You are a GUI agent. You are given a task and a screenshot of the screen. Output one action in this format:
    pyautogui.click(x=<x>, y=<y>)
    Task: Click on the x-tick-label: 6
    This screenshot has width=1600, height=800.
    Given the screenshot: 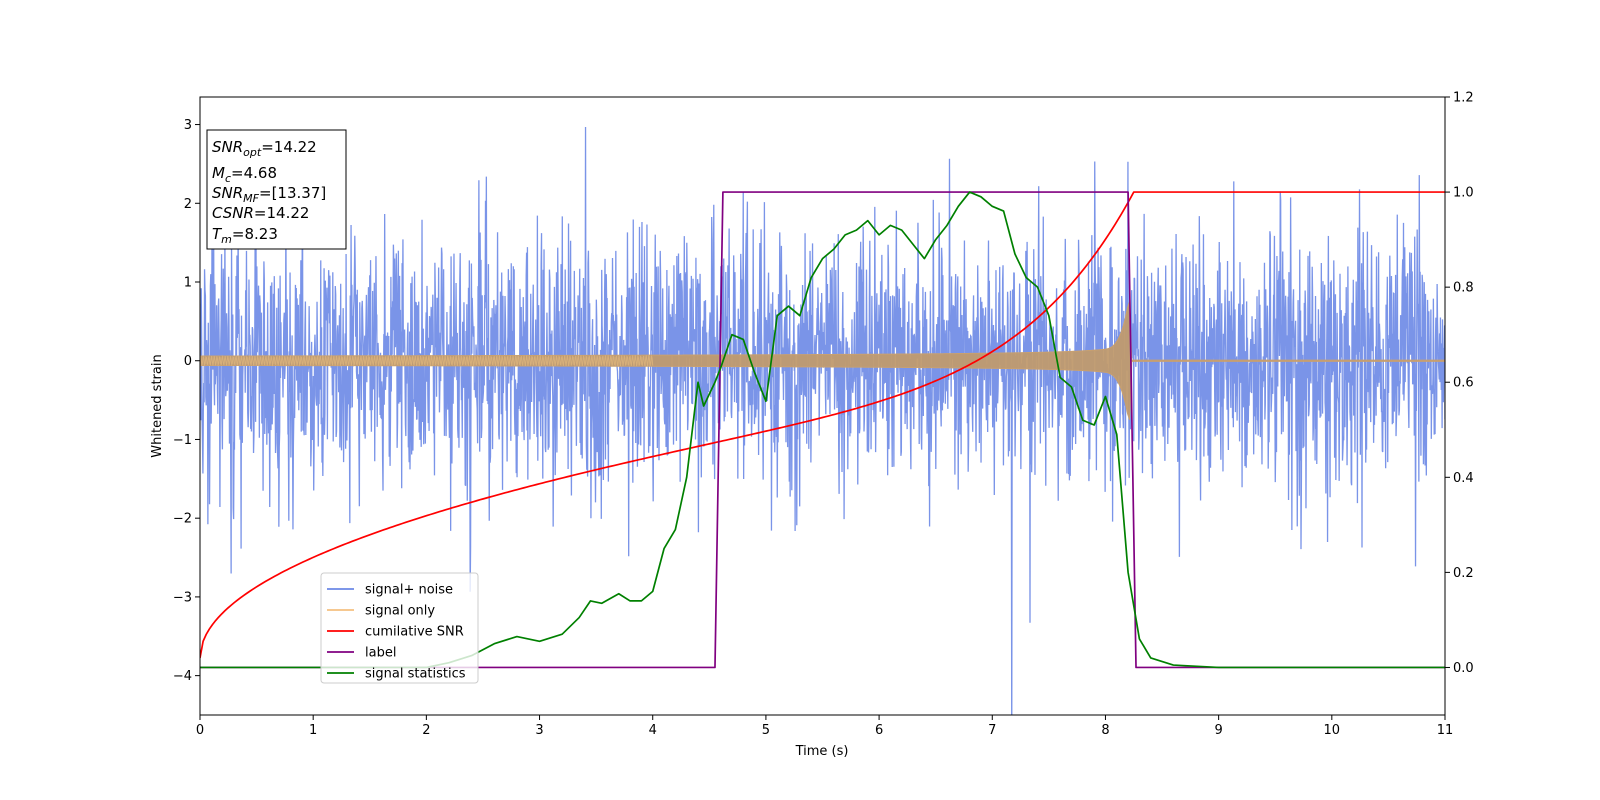 What is the action you would take?
    pyautogui.click(x=879, y=730)
    